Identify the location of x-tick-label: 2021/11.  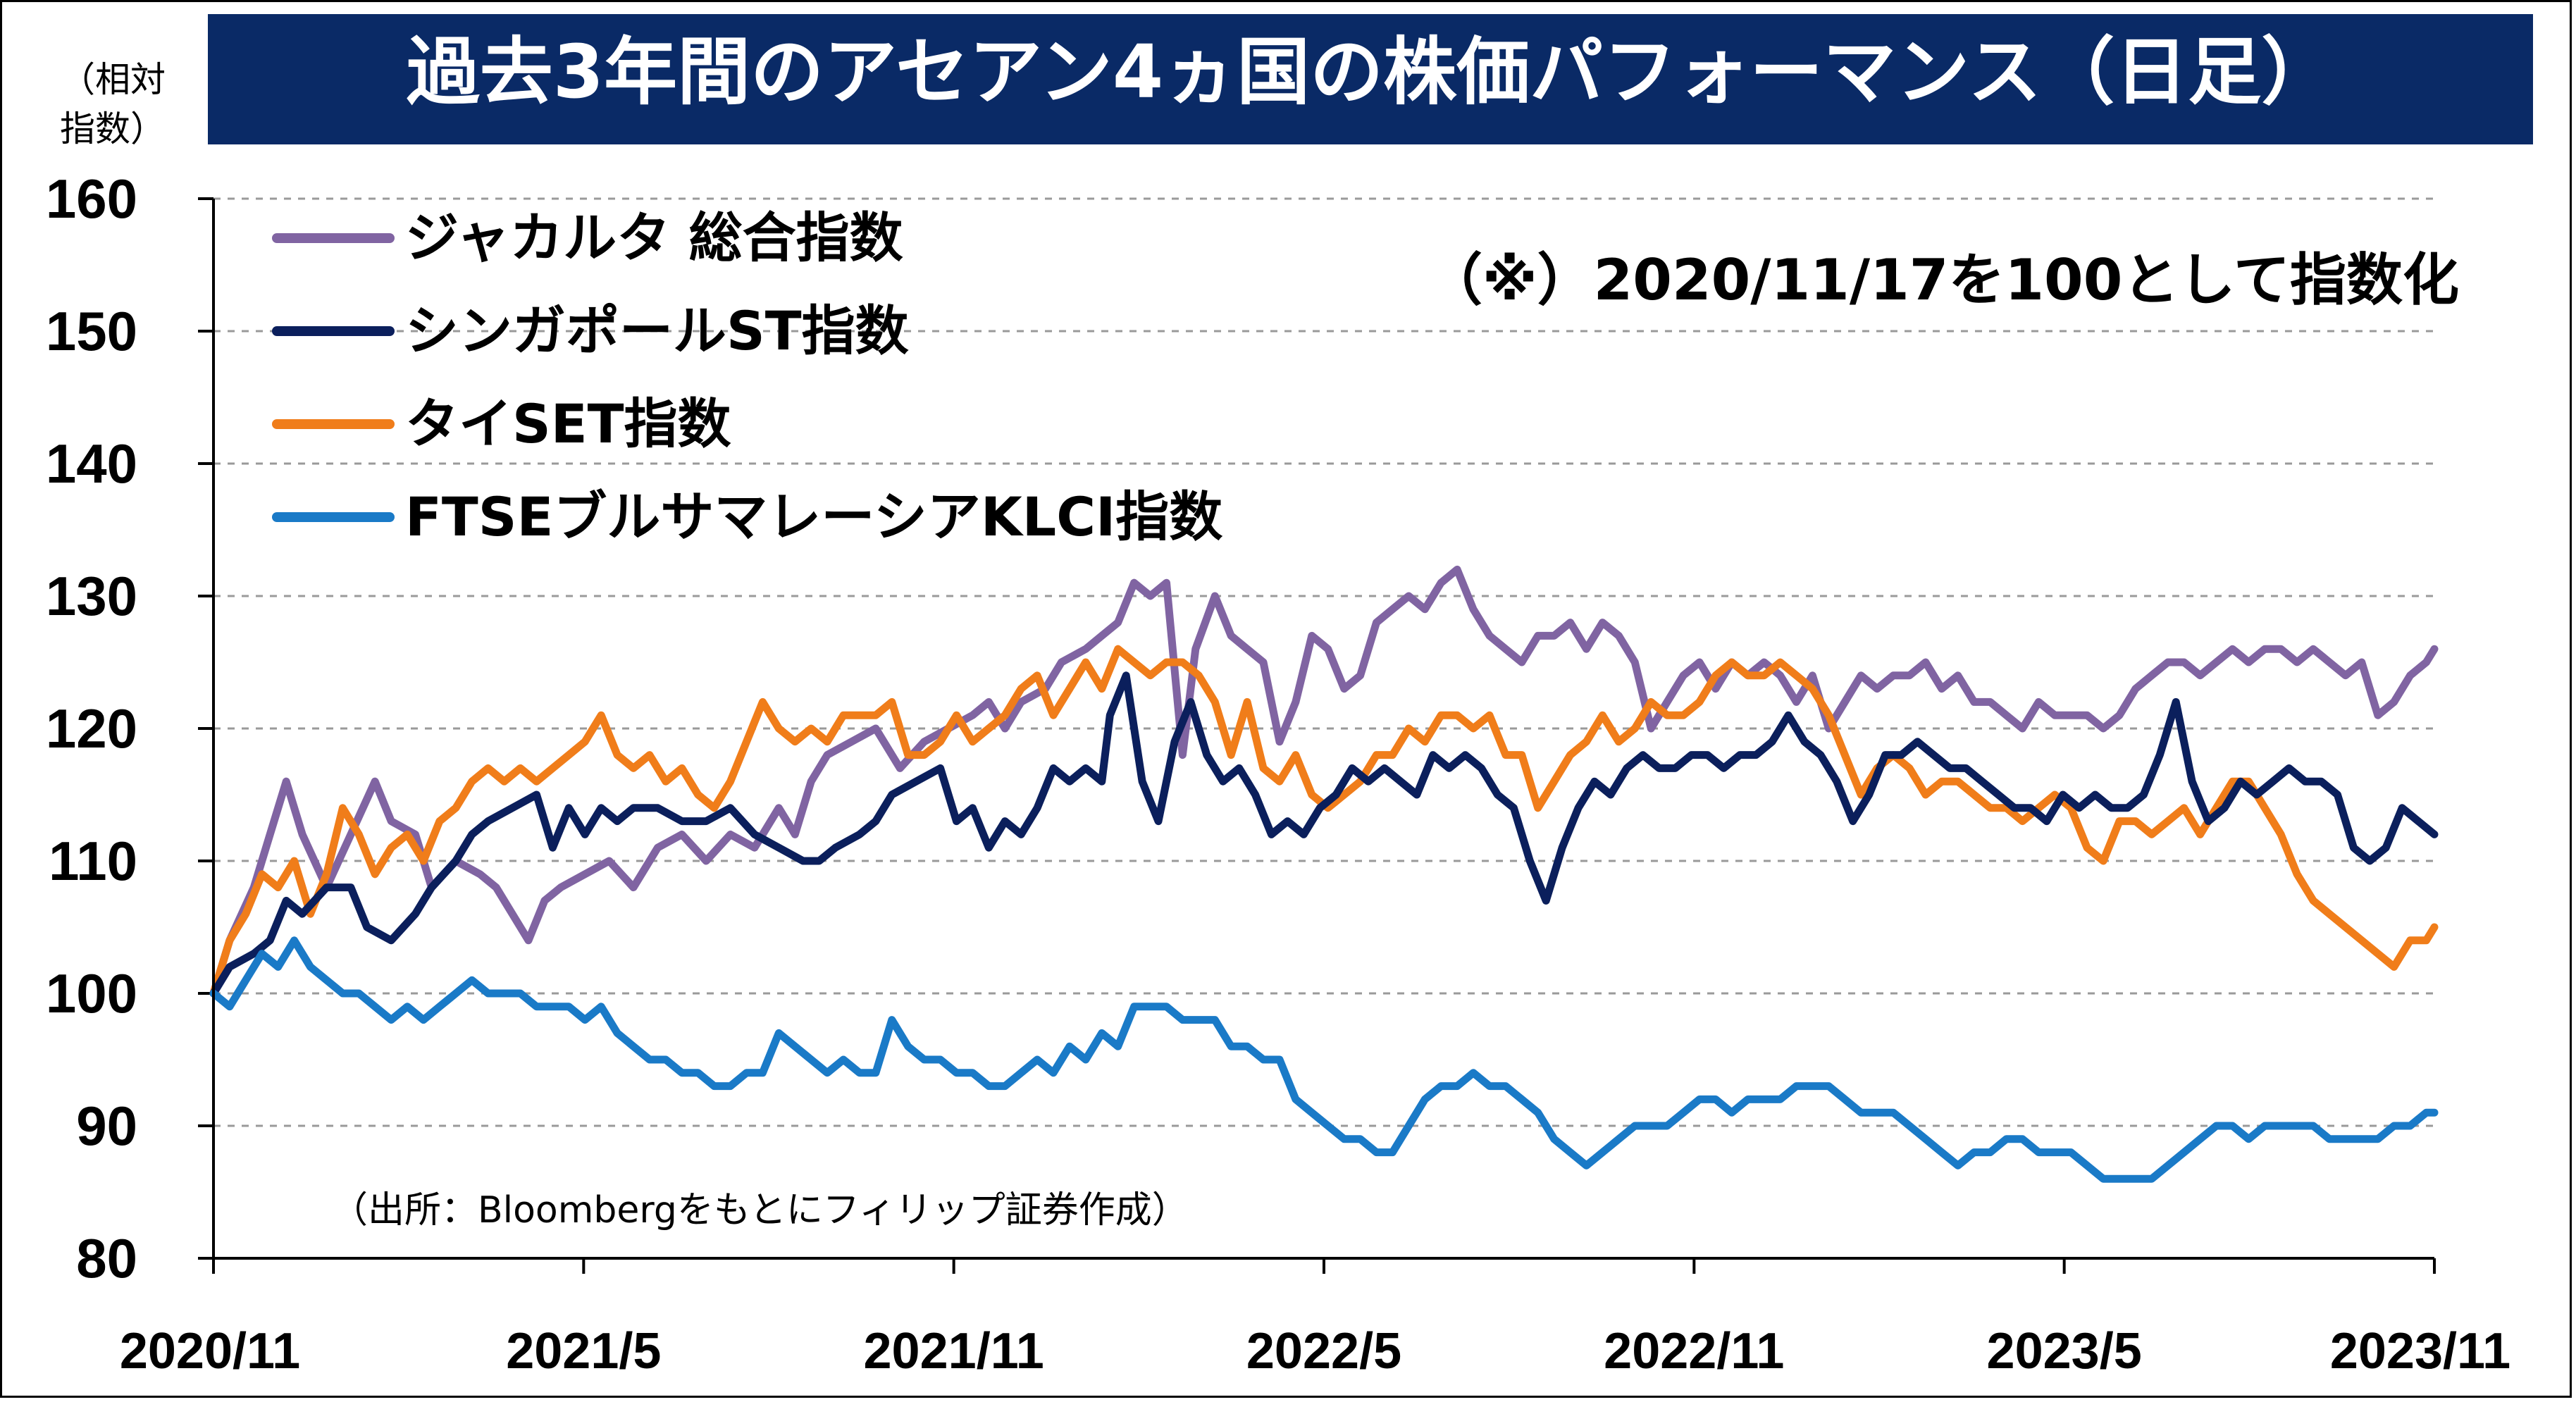
(954, 1351).